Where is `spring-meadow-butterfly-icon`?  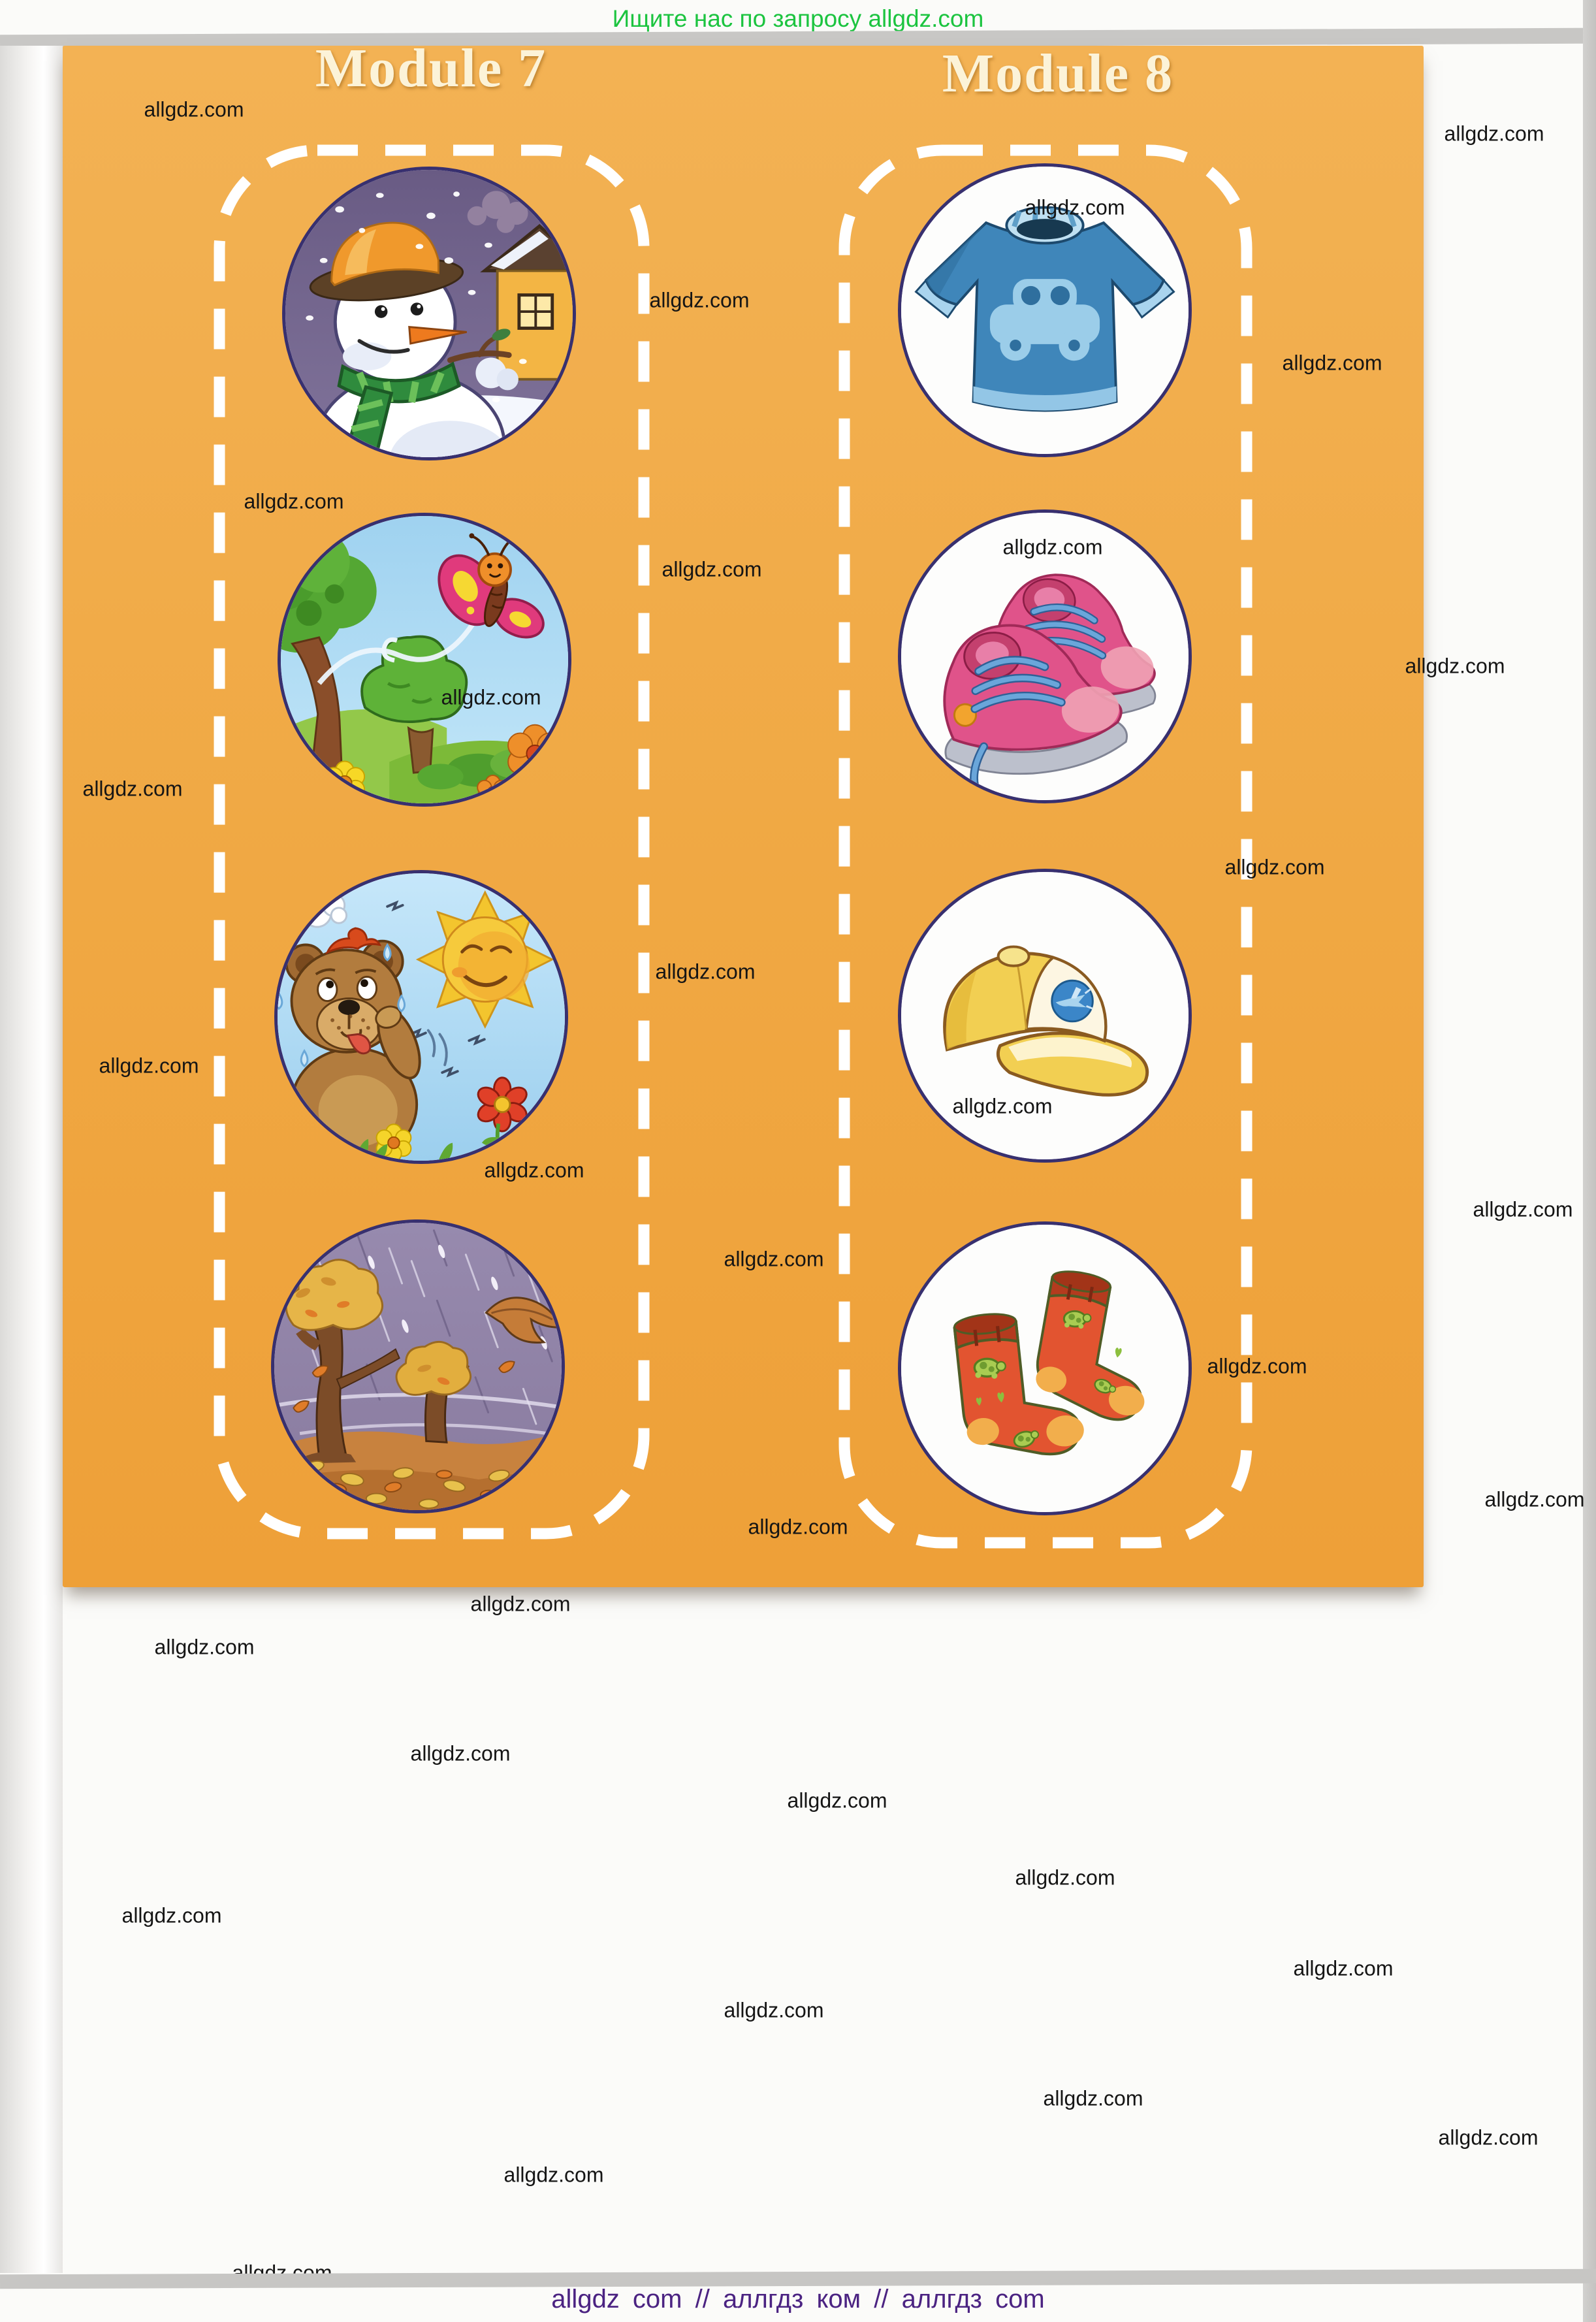 spring-meadow-butterfly-icon is located at coordinates (424, 659).